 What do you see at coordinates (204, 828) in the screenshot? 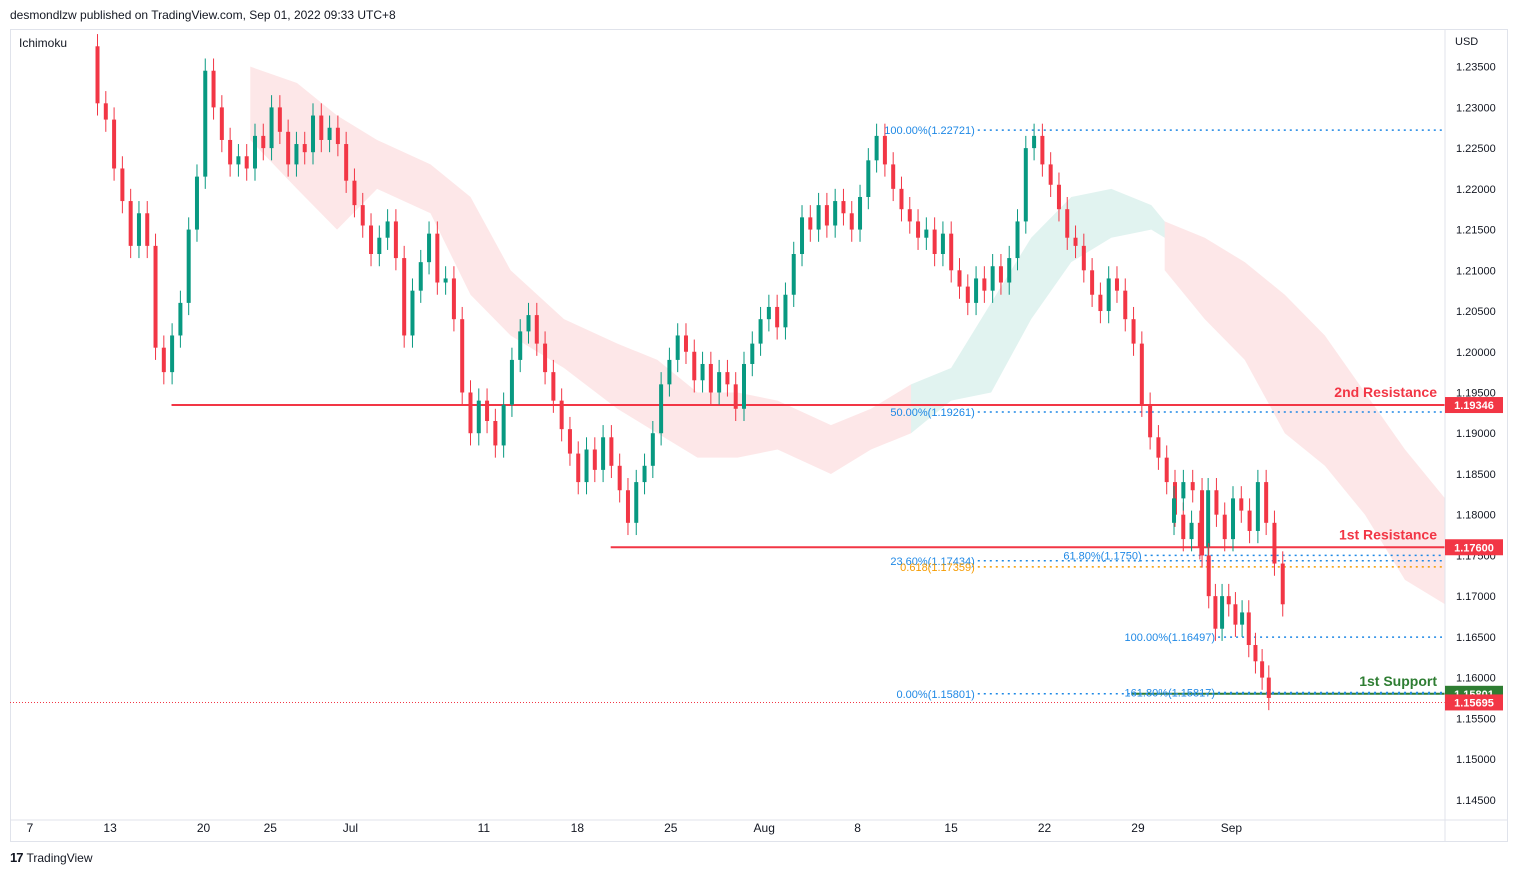
I see `x-tick-label: 20` at bounding box center [204, 828].